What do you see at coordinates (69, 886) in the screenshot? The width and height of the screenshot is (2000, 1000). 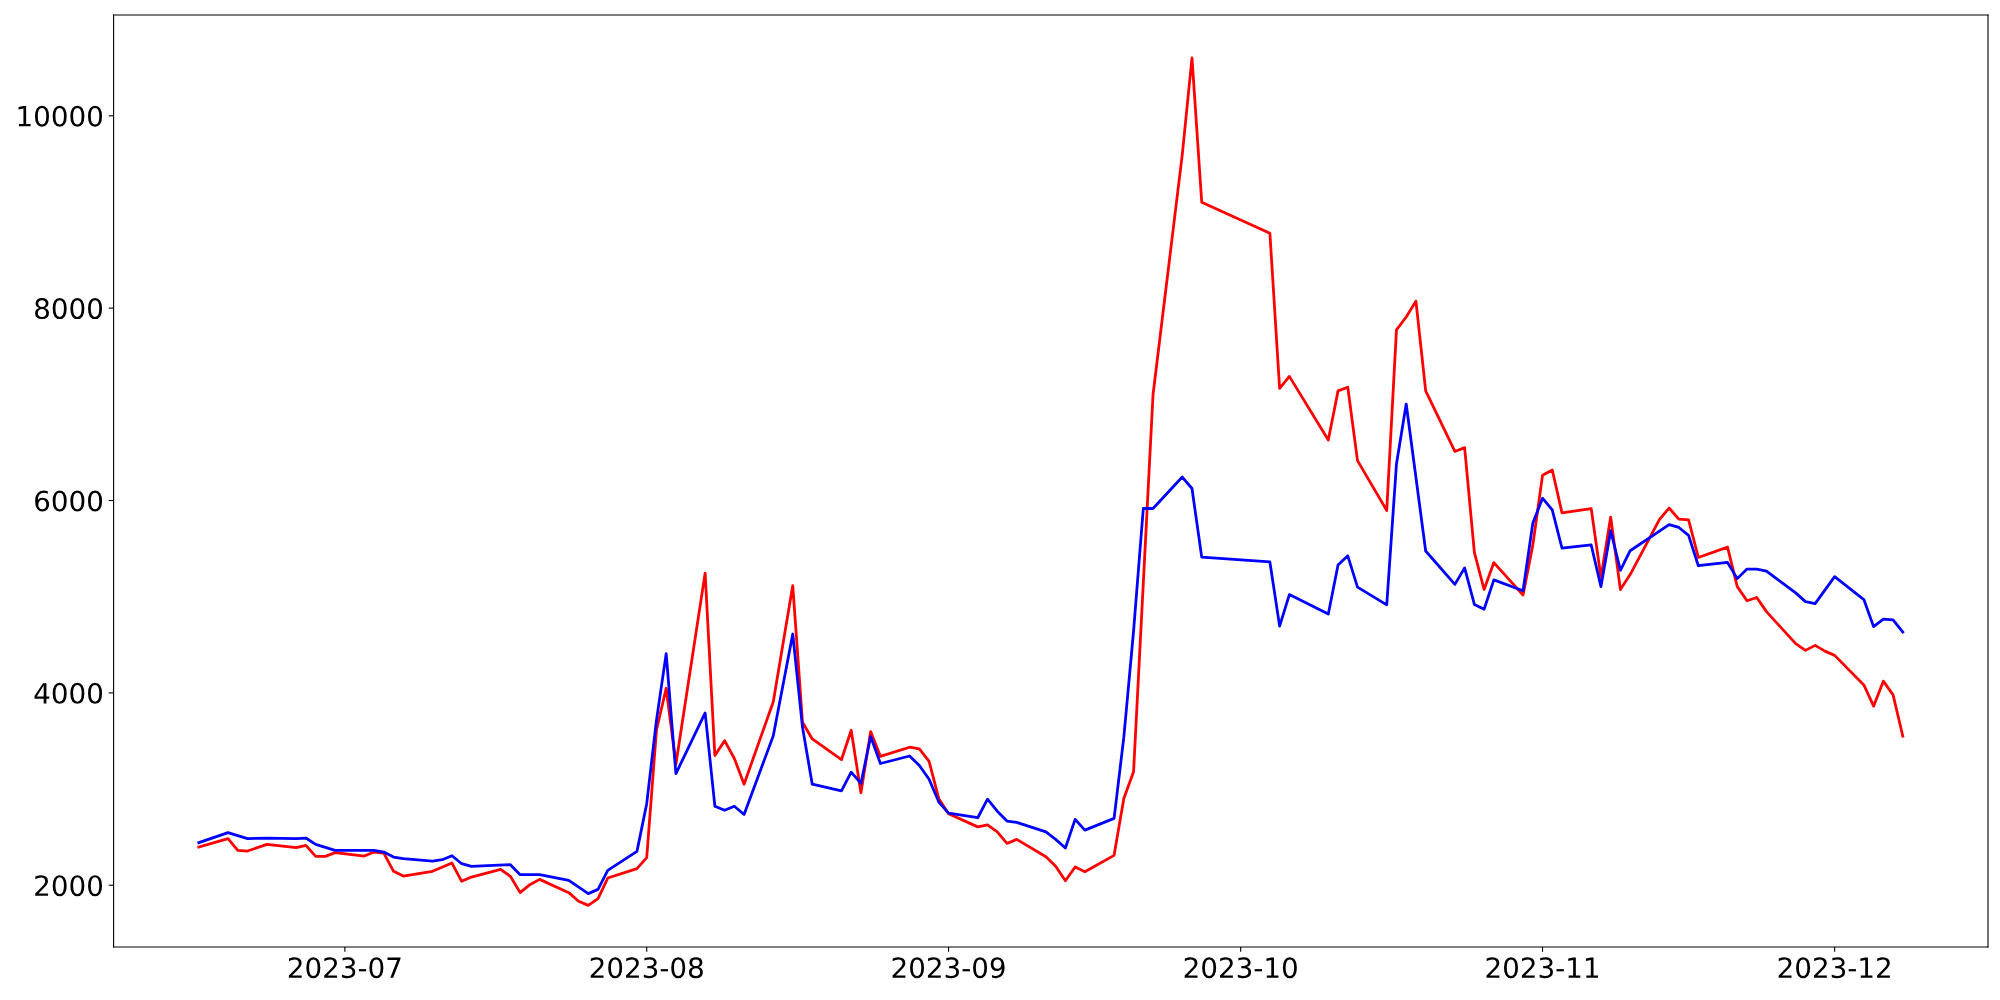 I see `y-tick-label: 2000` at bounding box center [69, 886].